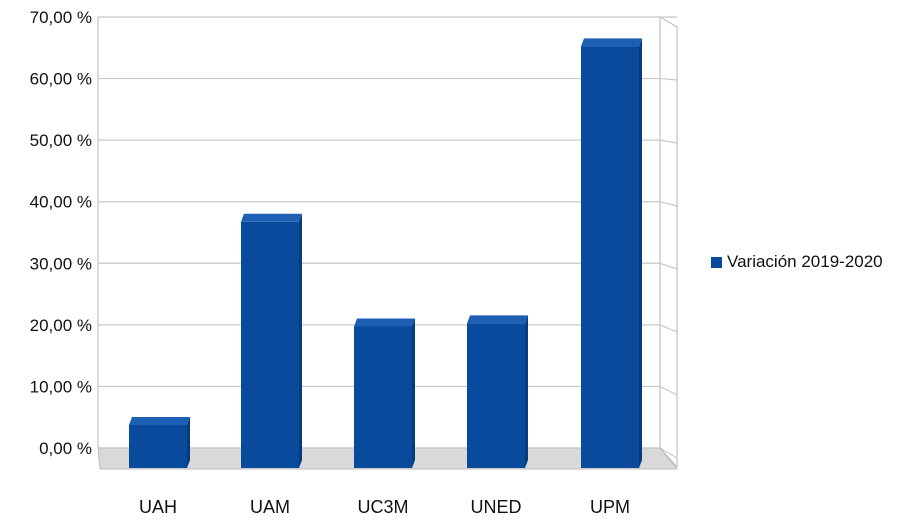  What do you see at coordinates (805, 261) in the screenshot?
I see `legend-label: Variación 2019-2020` at bounding box center [805, 261].